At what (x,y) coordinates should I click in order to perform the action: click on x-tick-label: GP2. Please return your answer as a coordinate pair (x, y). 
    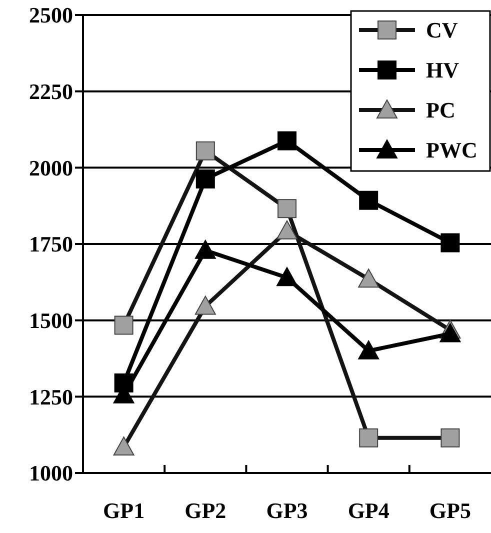
    Looking at the image, I should click on (205, 510).